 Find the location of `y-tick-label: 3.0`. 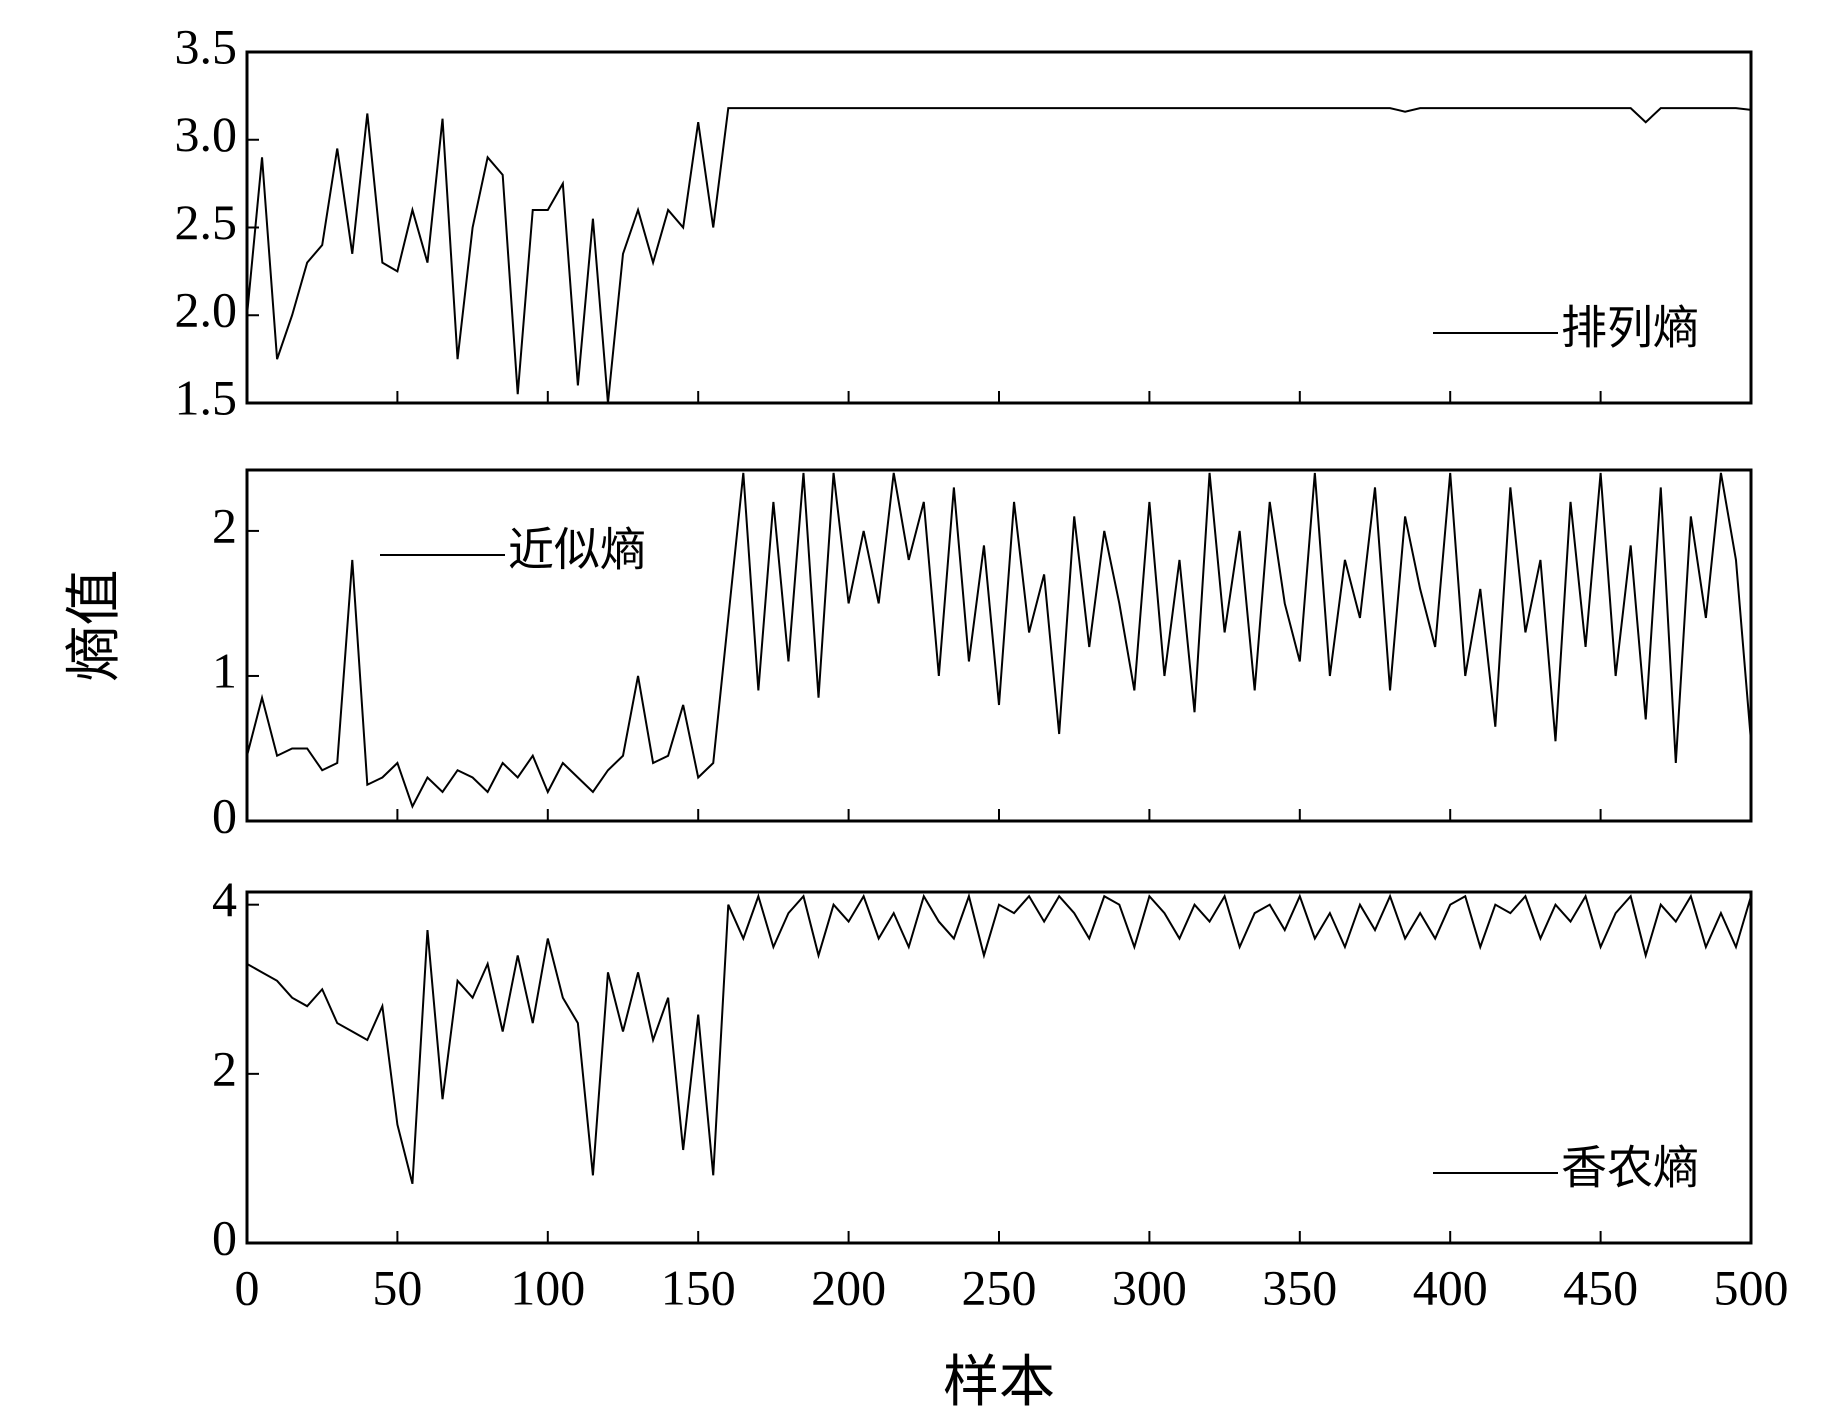

y-tick-label: 3.0 is located at coordinates (206, 134).